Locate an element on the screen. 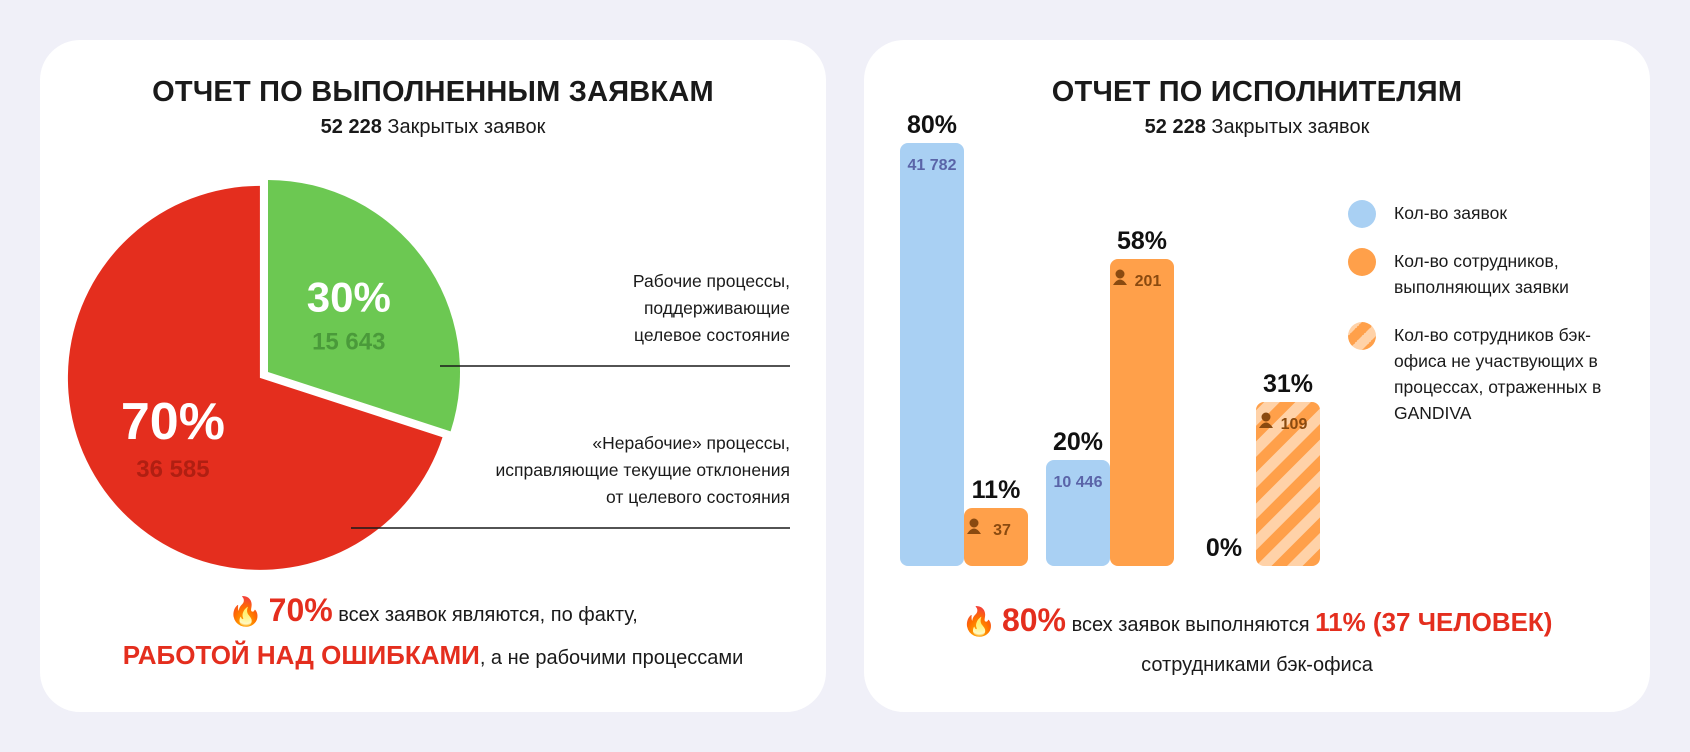 This screenshot has width=1690, height=752. legend-swatch-orange is located at coordinates (1362, 262).